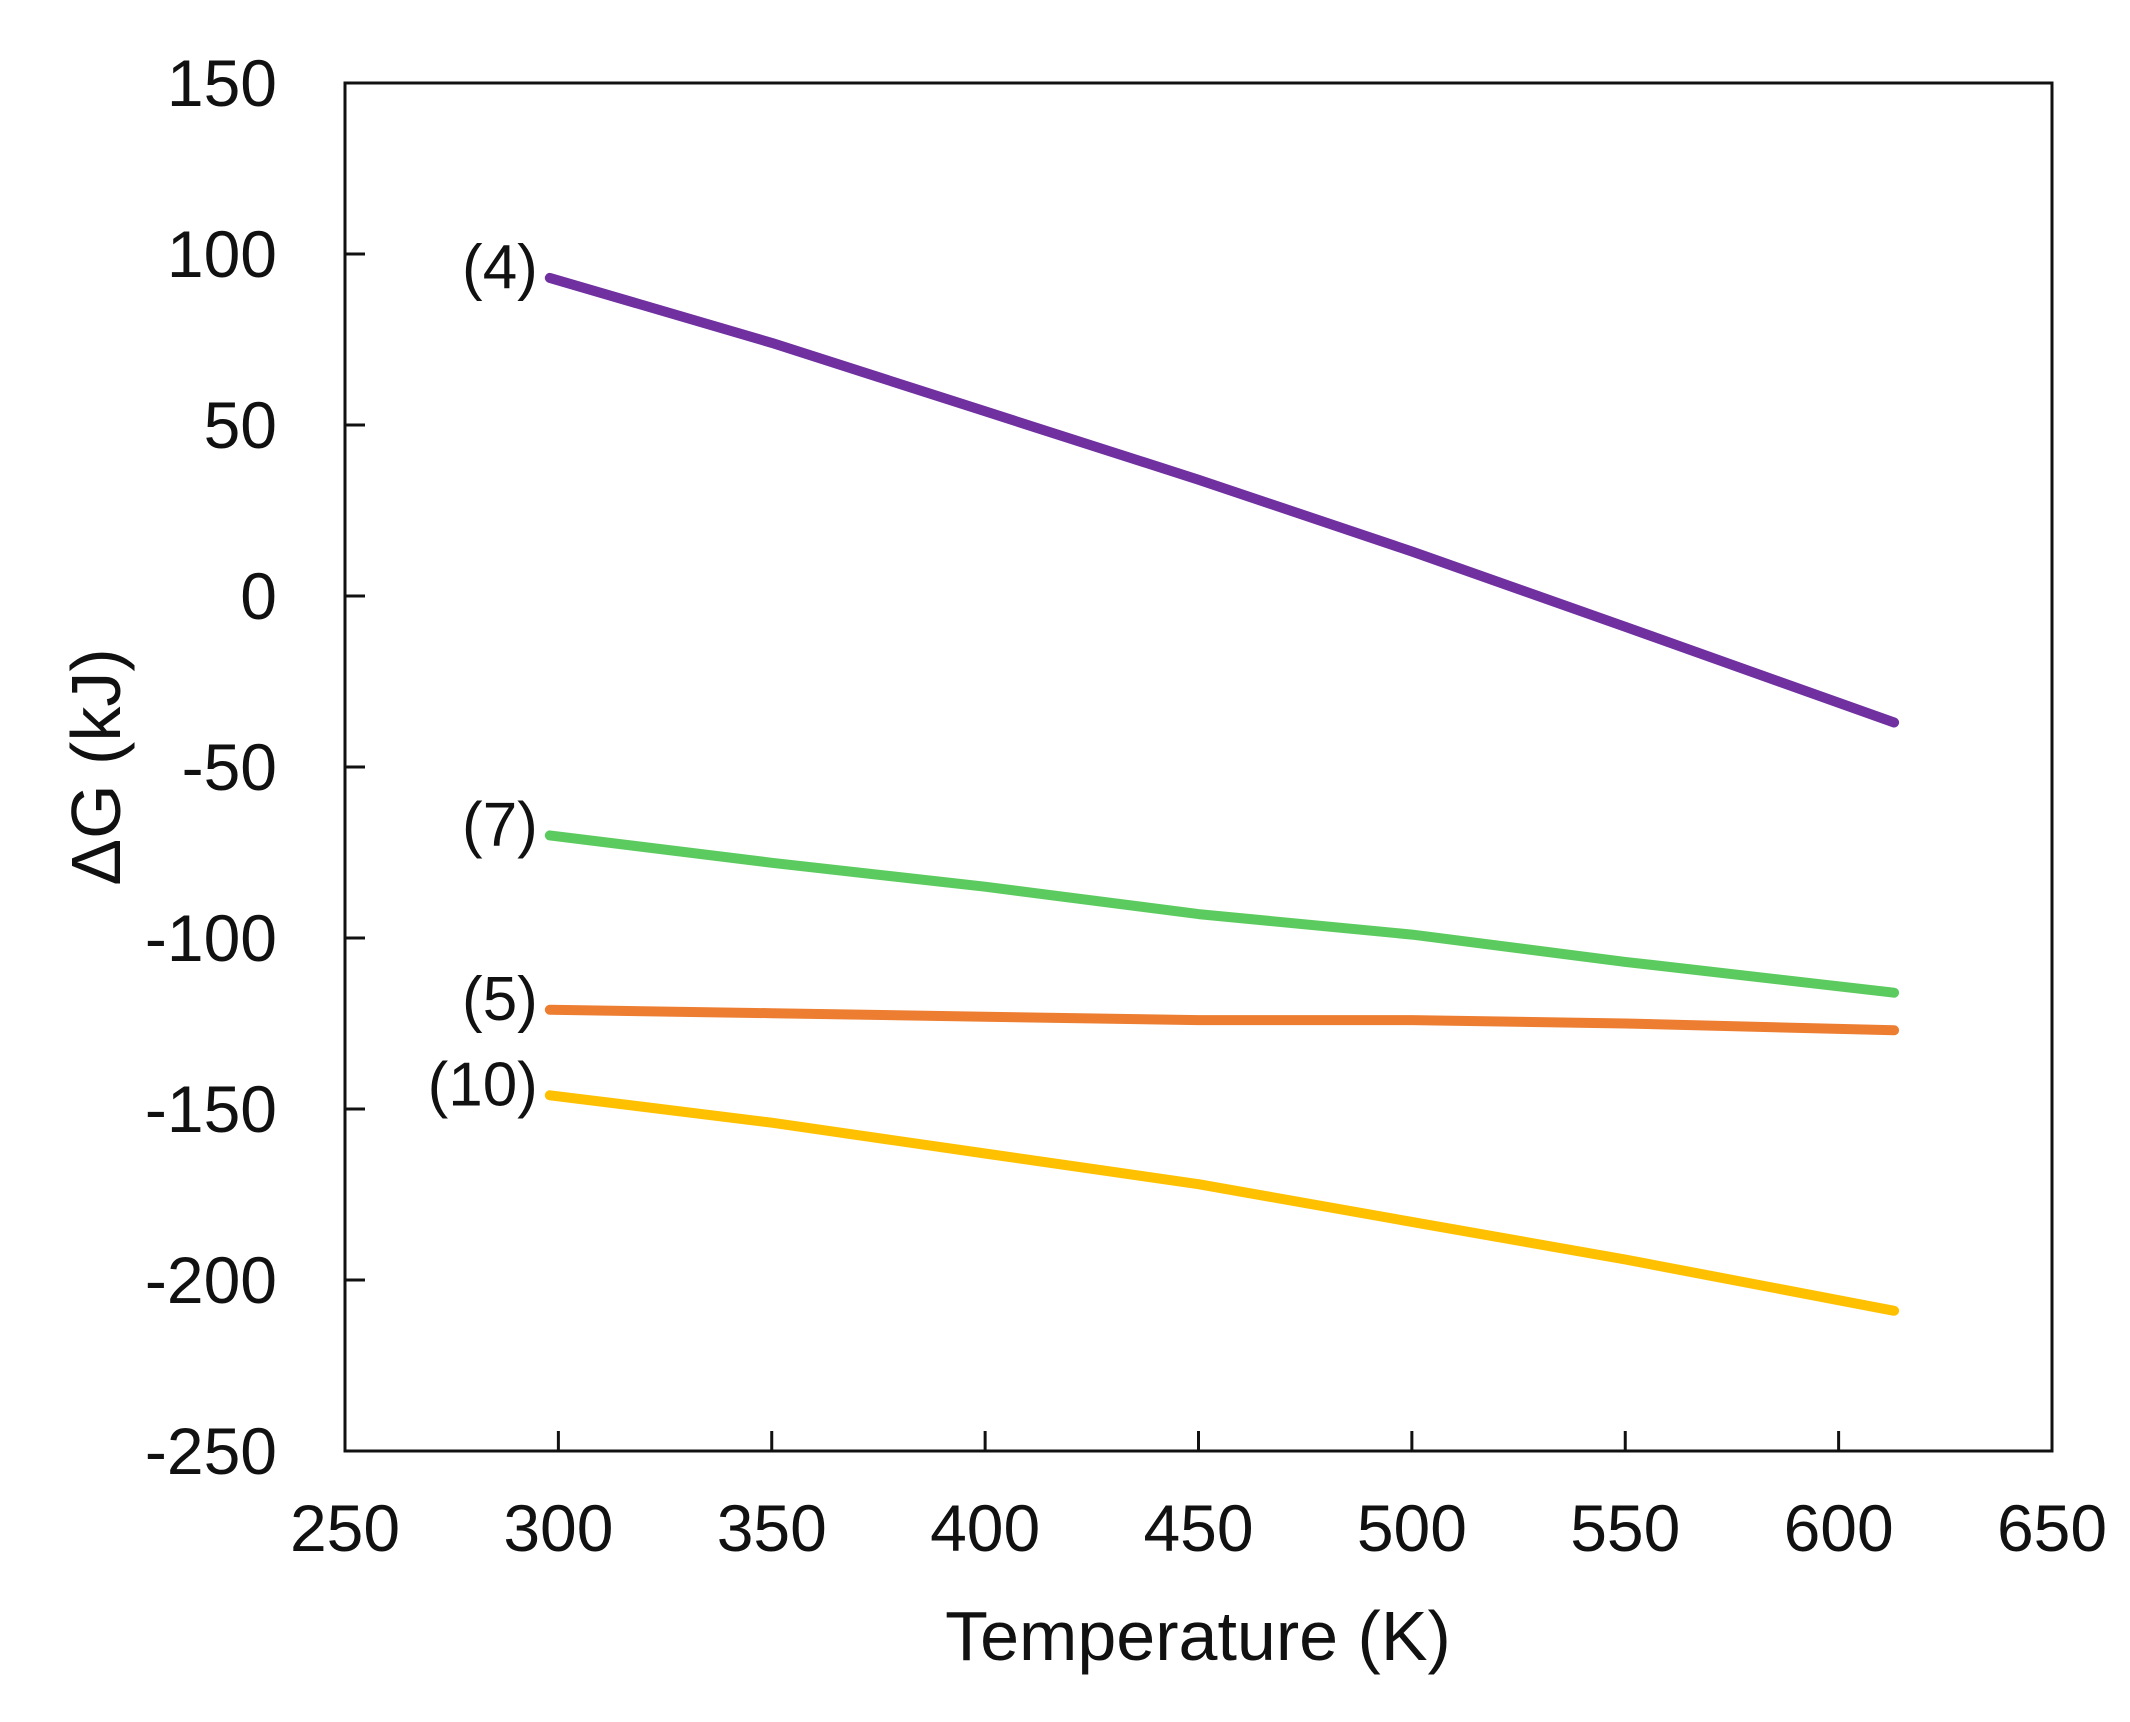 The height and width of the screenshot is (1722, 2130). What do you see at coordinates (500, 824) in the screenshot?
I see `series-label-2: (7)` at bounding box center [500, 824].